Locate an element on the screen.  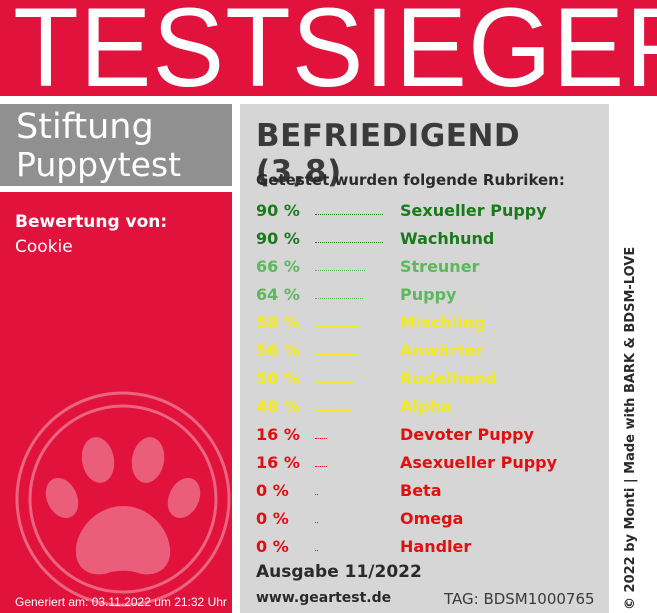
category-name: Devoter Puppy is located at coordinates (467, 434).